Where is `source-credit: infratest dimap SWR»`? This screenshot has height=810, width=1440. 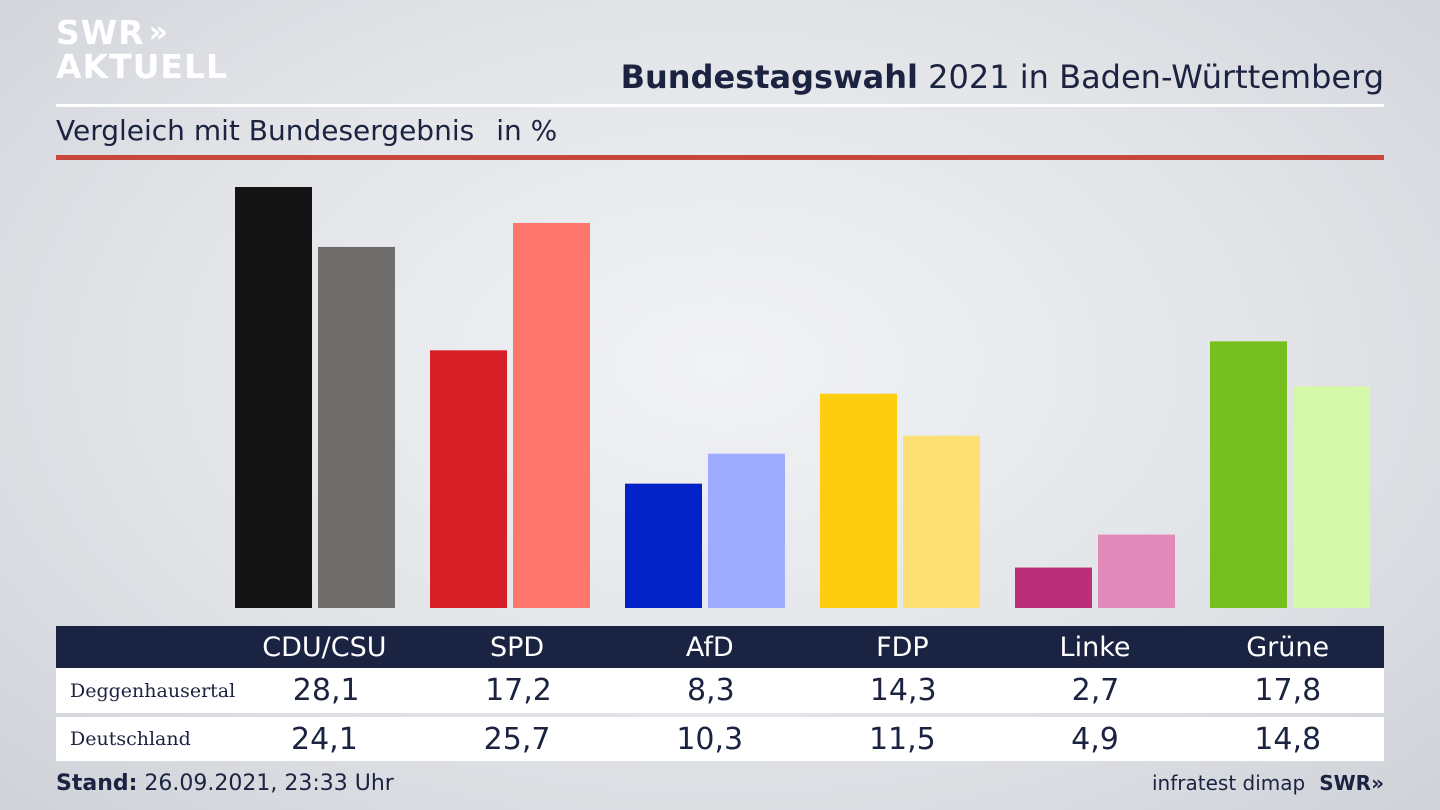
source-credit: infratest dimap SWR» is located at coordinates (1268, 783).